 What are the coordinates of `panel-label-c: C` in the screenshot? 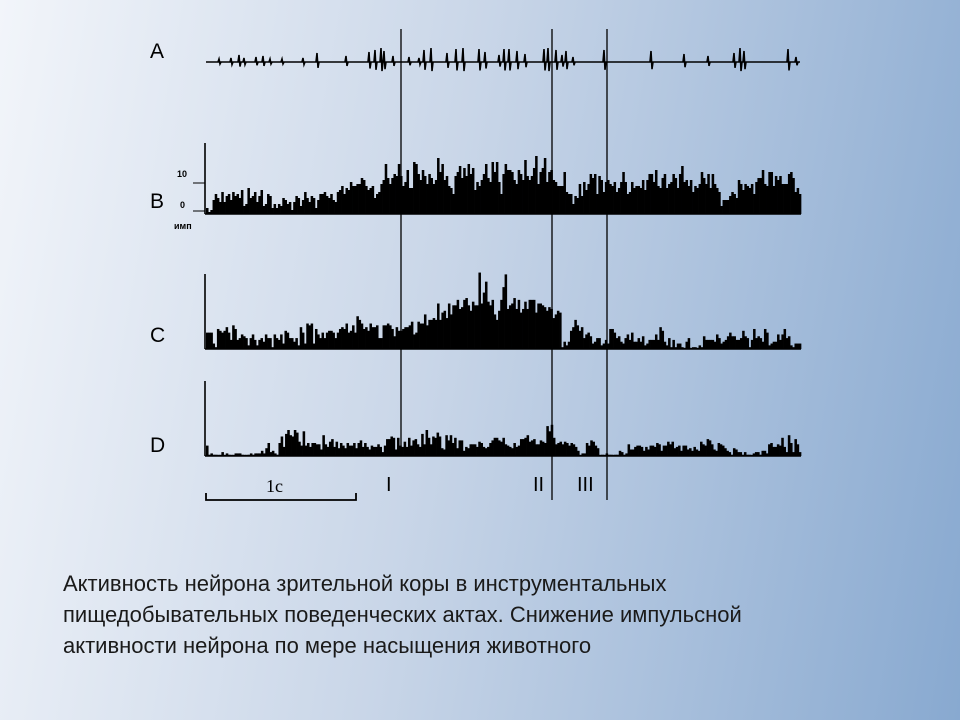 It's located at (157, 335).